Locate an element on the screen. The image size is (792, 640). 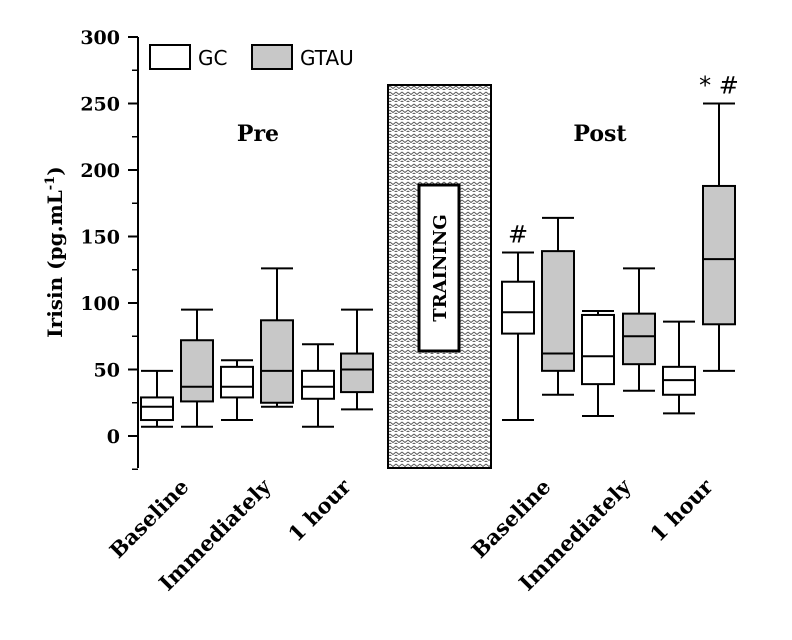
y-axis-title-superscript: -1 is located at coordinates (50, 183).